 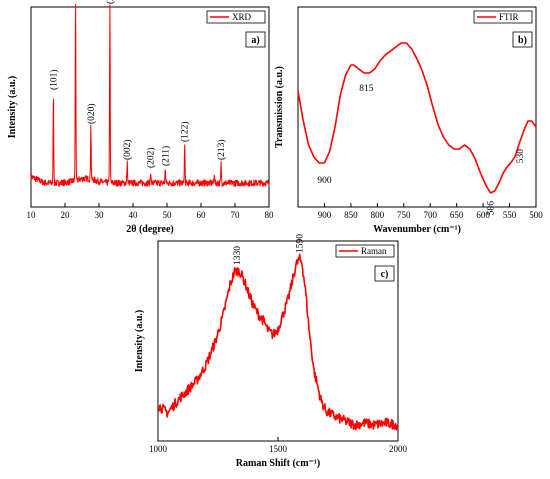 What do you see at coordinates (398, 449) in the screenshot?
I see `x-tick-label: 2000` at bounding box center [398, 449].